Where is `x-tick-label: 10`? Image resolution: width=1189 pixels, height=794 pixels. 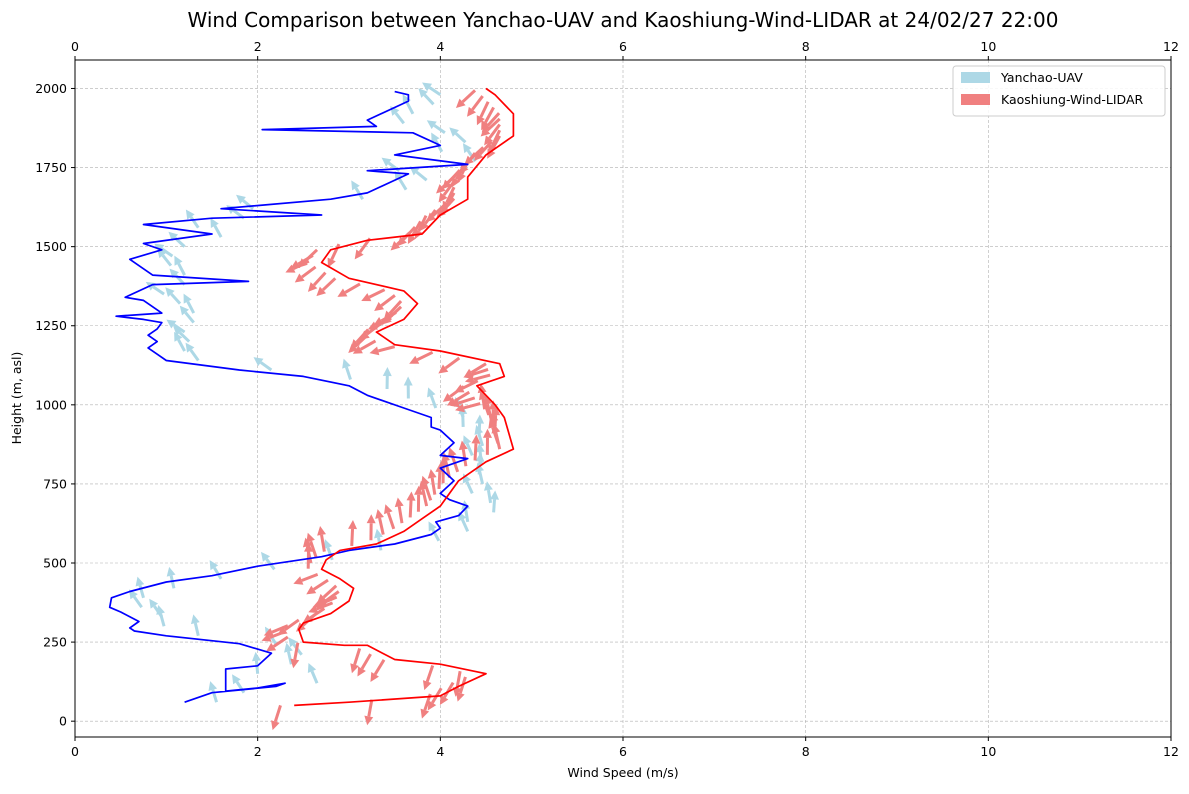 x-tick-label: 10 is located at coordinates (988, 751).